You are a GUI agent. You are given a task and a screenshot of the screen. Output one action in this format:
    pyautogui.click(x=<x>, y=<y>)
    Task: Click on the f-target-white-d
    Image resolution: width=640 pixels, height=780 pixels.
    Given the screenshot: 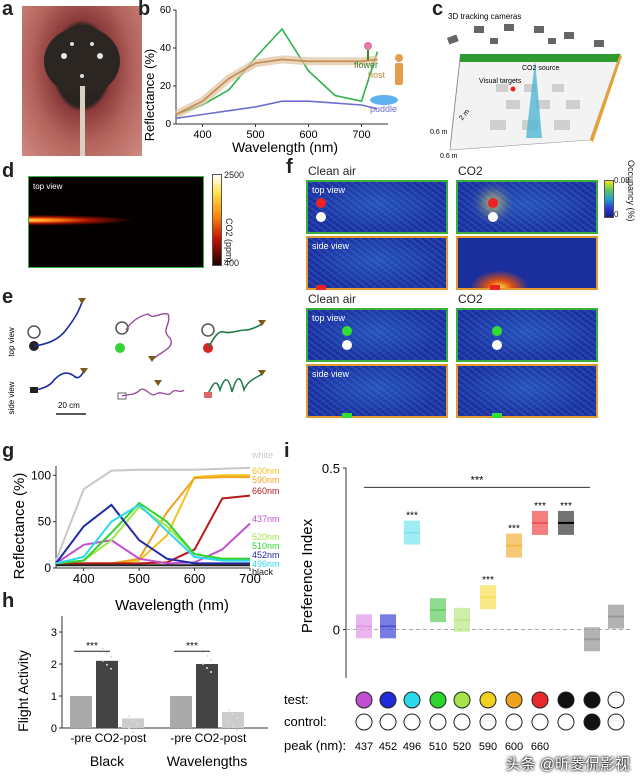 What is the action you would take?
    pyautogui.click(x=497, y=345)
    